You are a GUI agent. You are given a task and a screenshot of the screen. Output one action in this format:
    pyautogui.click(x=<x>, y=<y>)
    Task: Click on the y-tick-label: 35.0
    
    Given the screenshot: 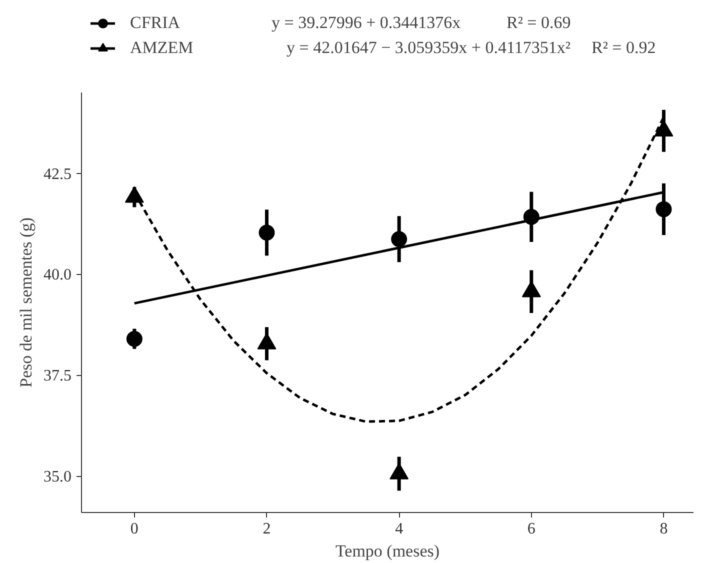 What is the action you would take?
    pyautogui.click(x=58, y=477)
    